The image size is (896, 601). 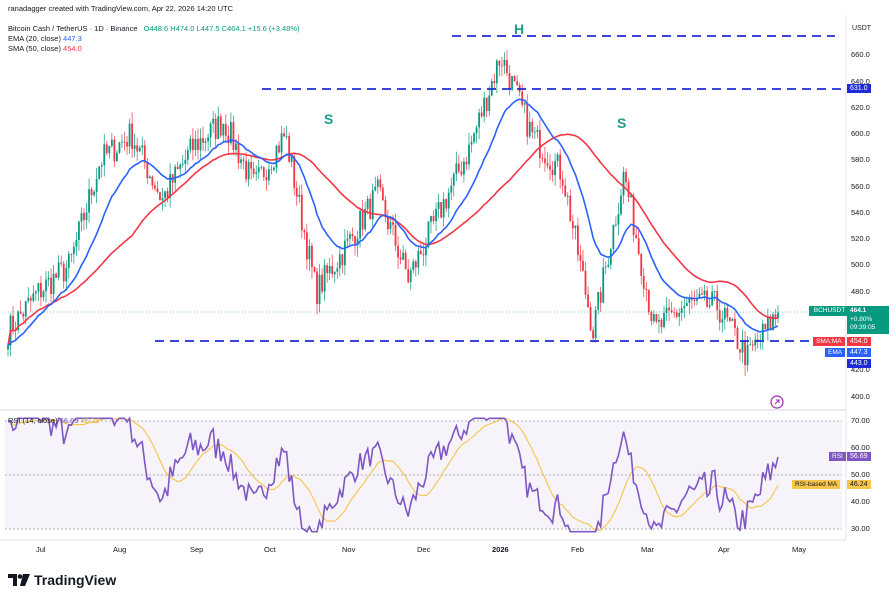 What do you see at coordinates (799, 549) in the screenshot?
I see `time-axis-label: May` at bounding box center [799, 549].